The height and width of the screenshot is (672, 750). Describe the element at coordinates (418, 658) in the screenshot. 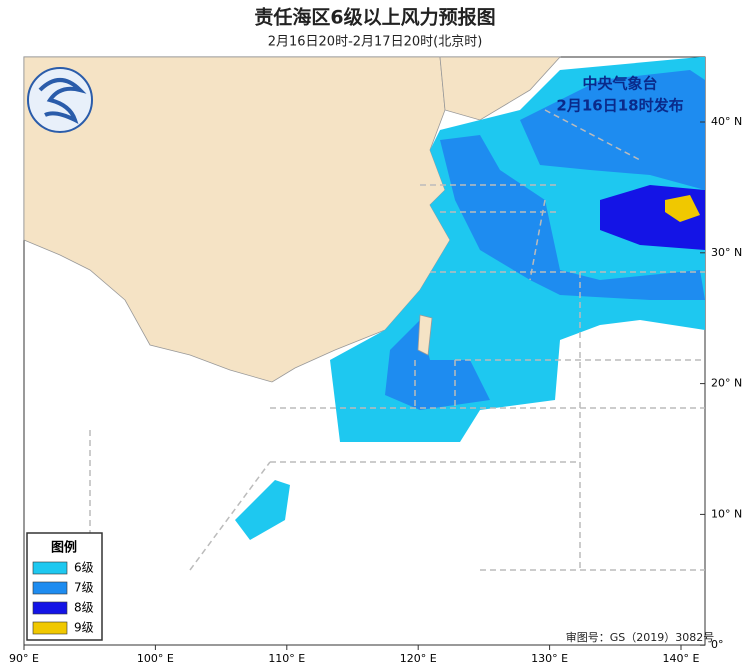

I see `lon-label: 120° E` at that location.